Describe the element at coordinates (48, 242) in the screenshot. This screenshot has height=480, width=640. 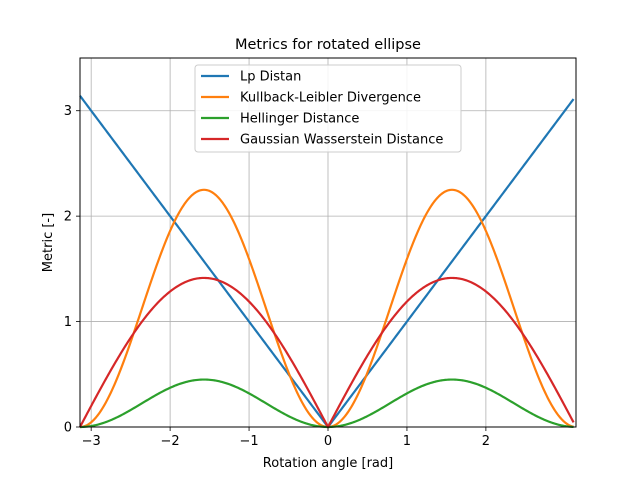
I see `y-axis-label: Metric [-]` at that location.